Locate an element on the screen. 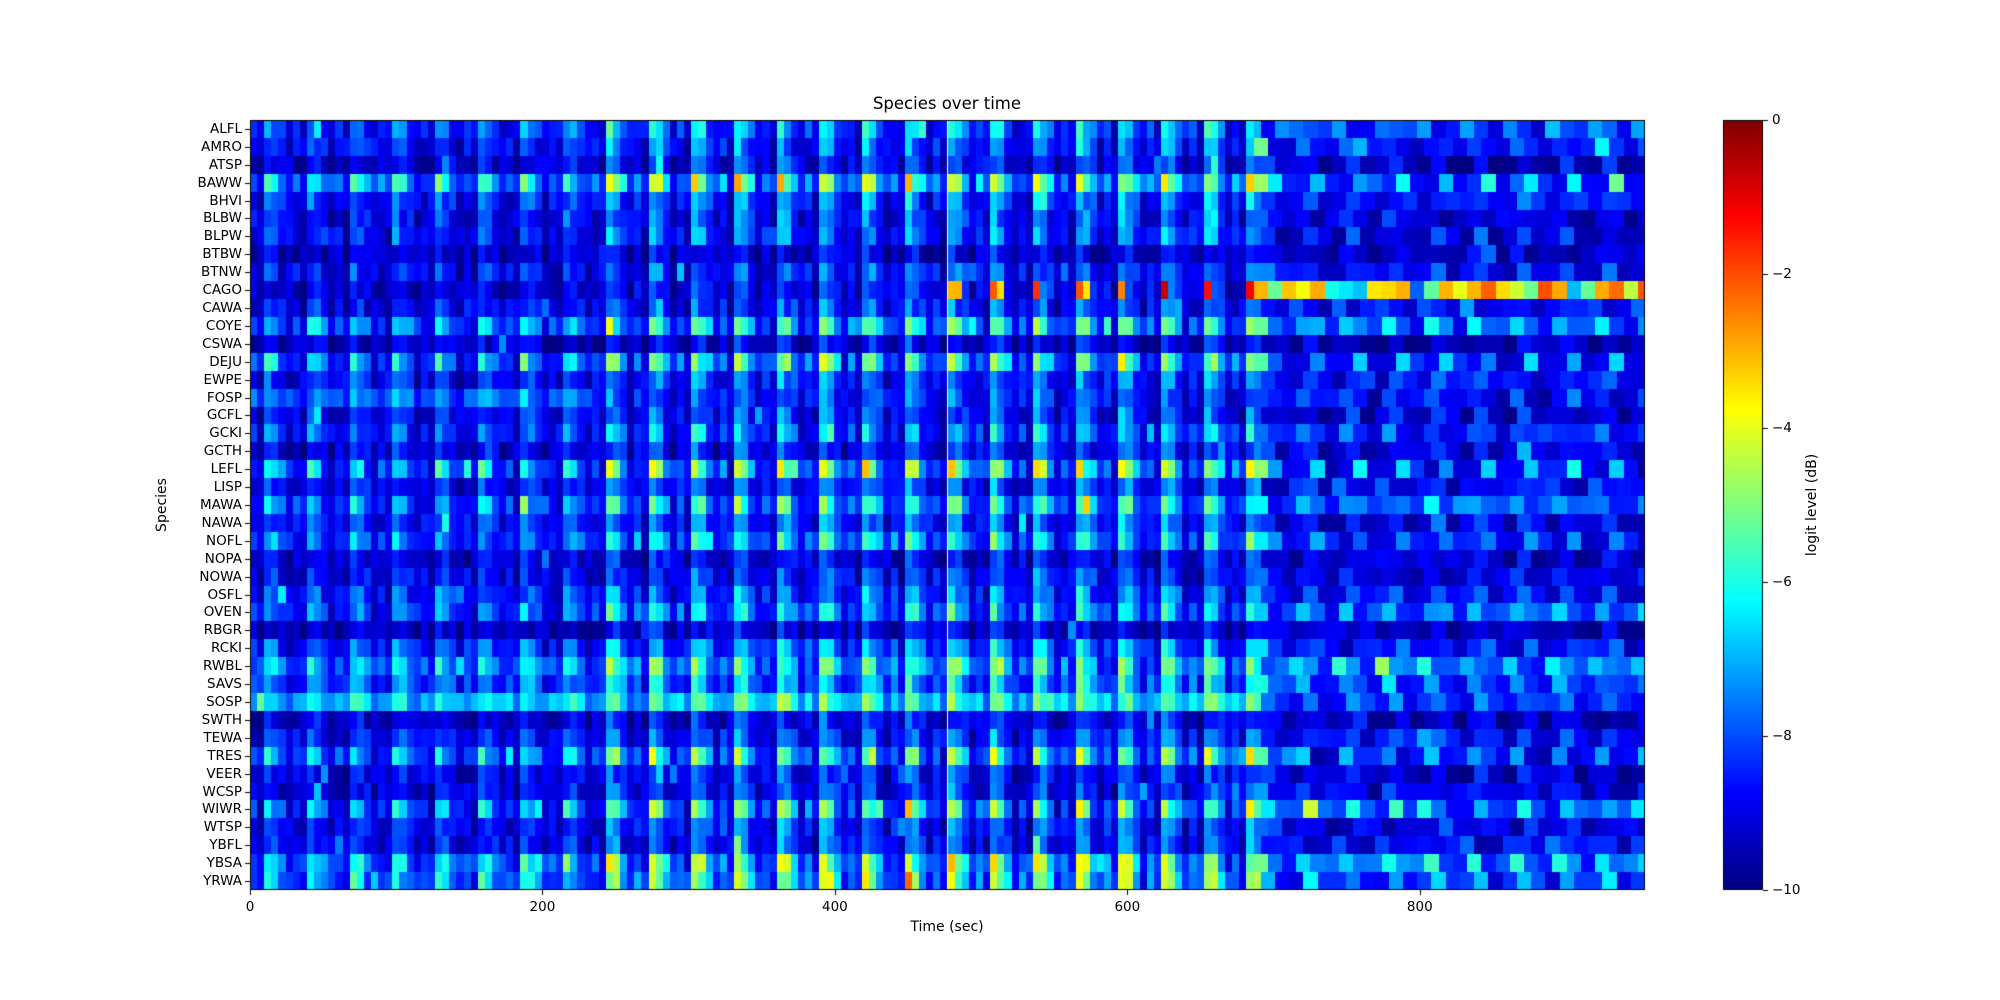 This screenshot has height=1000, width=2000. y-tick-label: BAWW is located at coordinates (219, 182).